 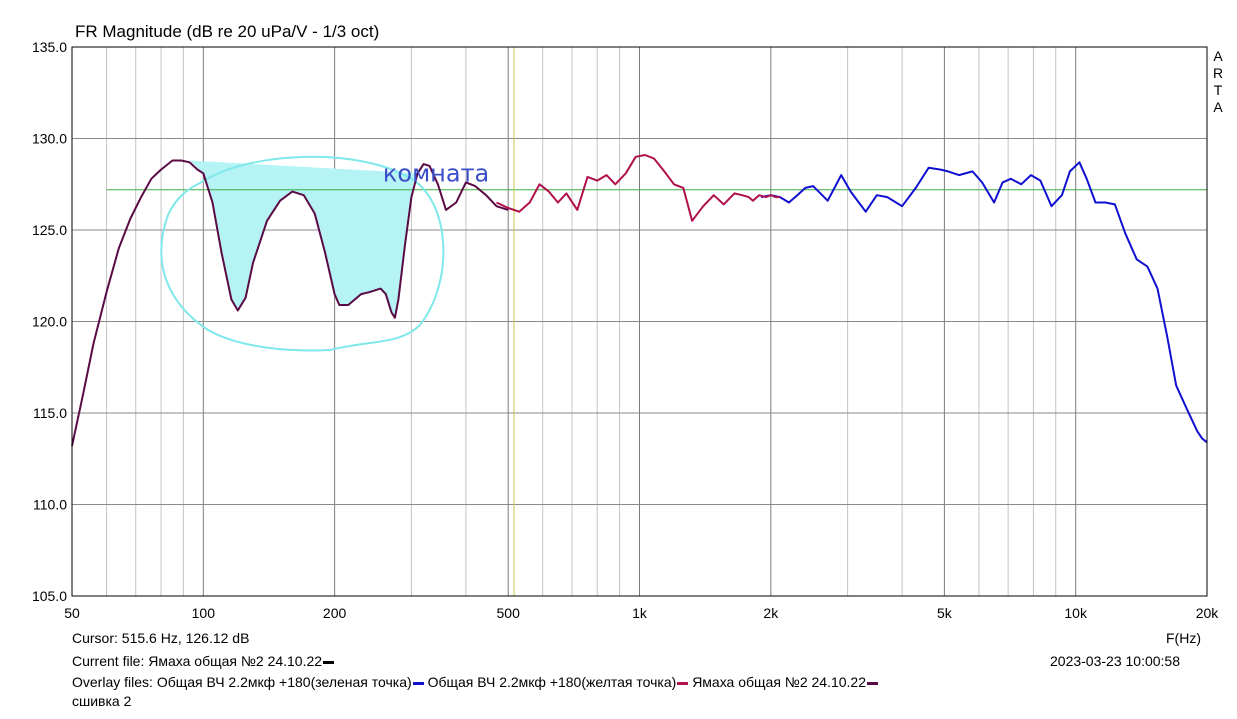 I want to click on overlay-file-1: Общая ВЧ 2.2мкф +180(зеленая точка), so click(x=284, y=682).